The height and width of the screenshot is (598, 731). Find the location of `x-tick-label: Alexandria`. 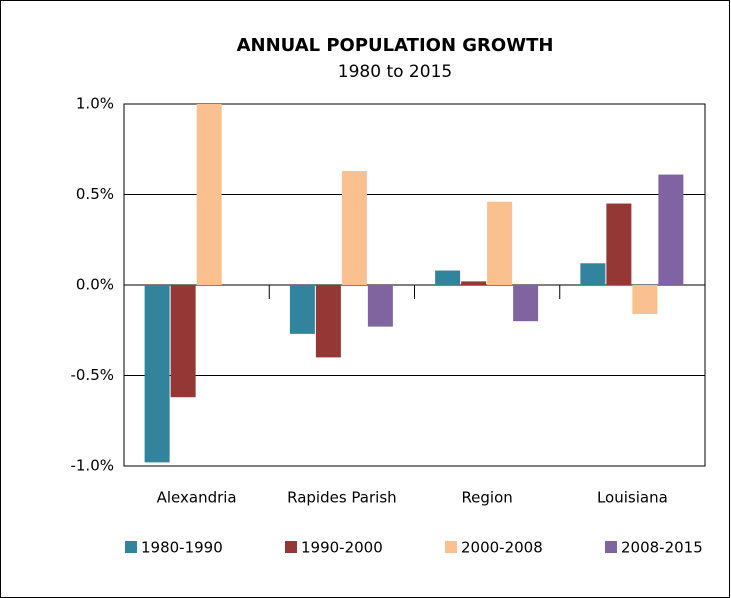

x-tick-label: Alexandria is located at coordinates (197, 498).